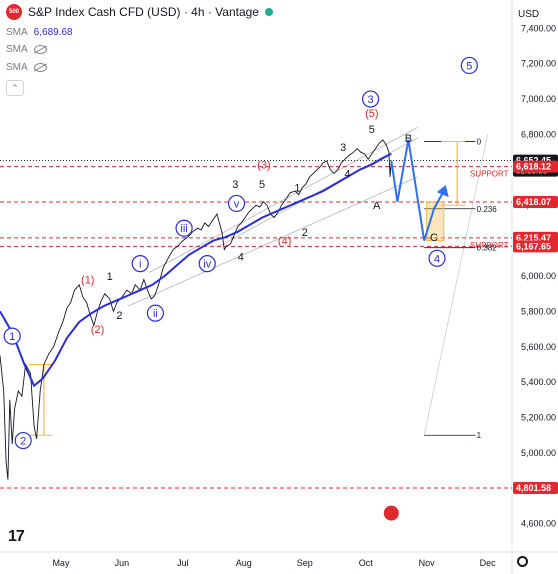 Image resolution: width=558 pixels, height=574 pixels. What do you see at coordinates (533, 238) in the screenshot?
I see `price-axis-tag-text: 6,215.47` at bounding box center [533, 238].